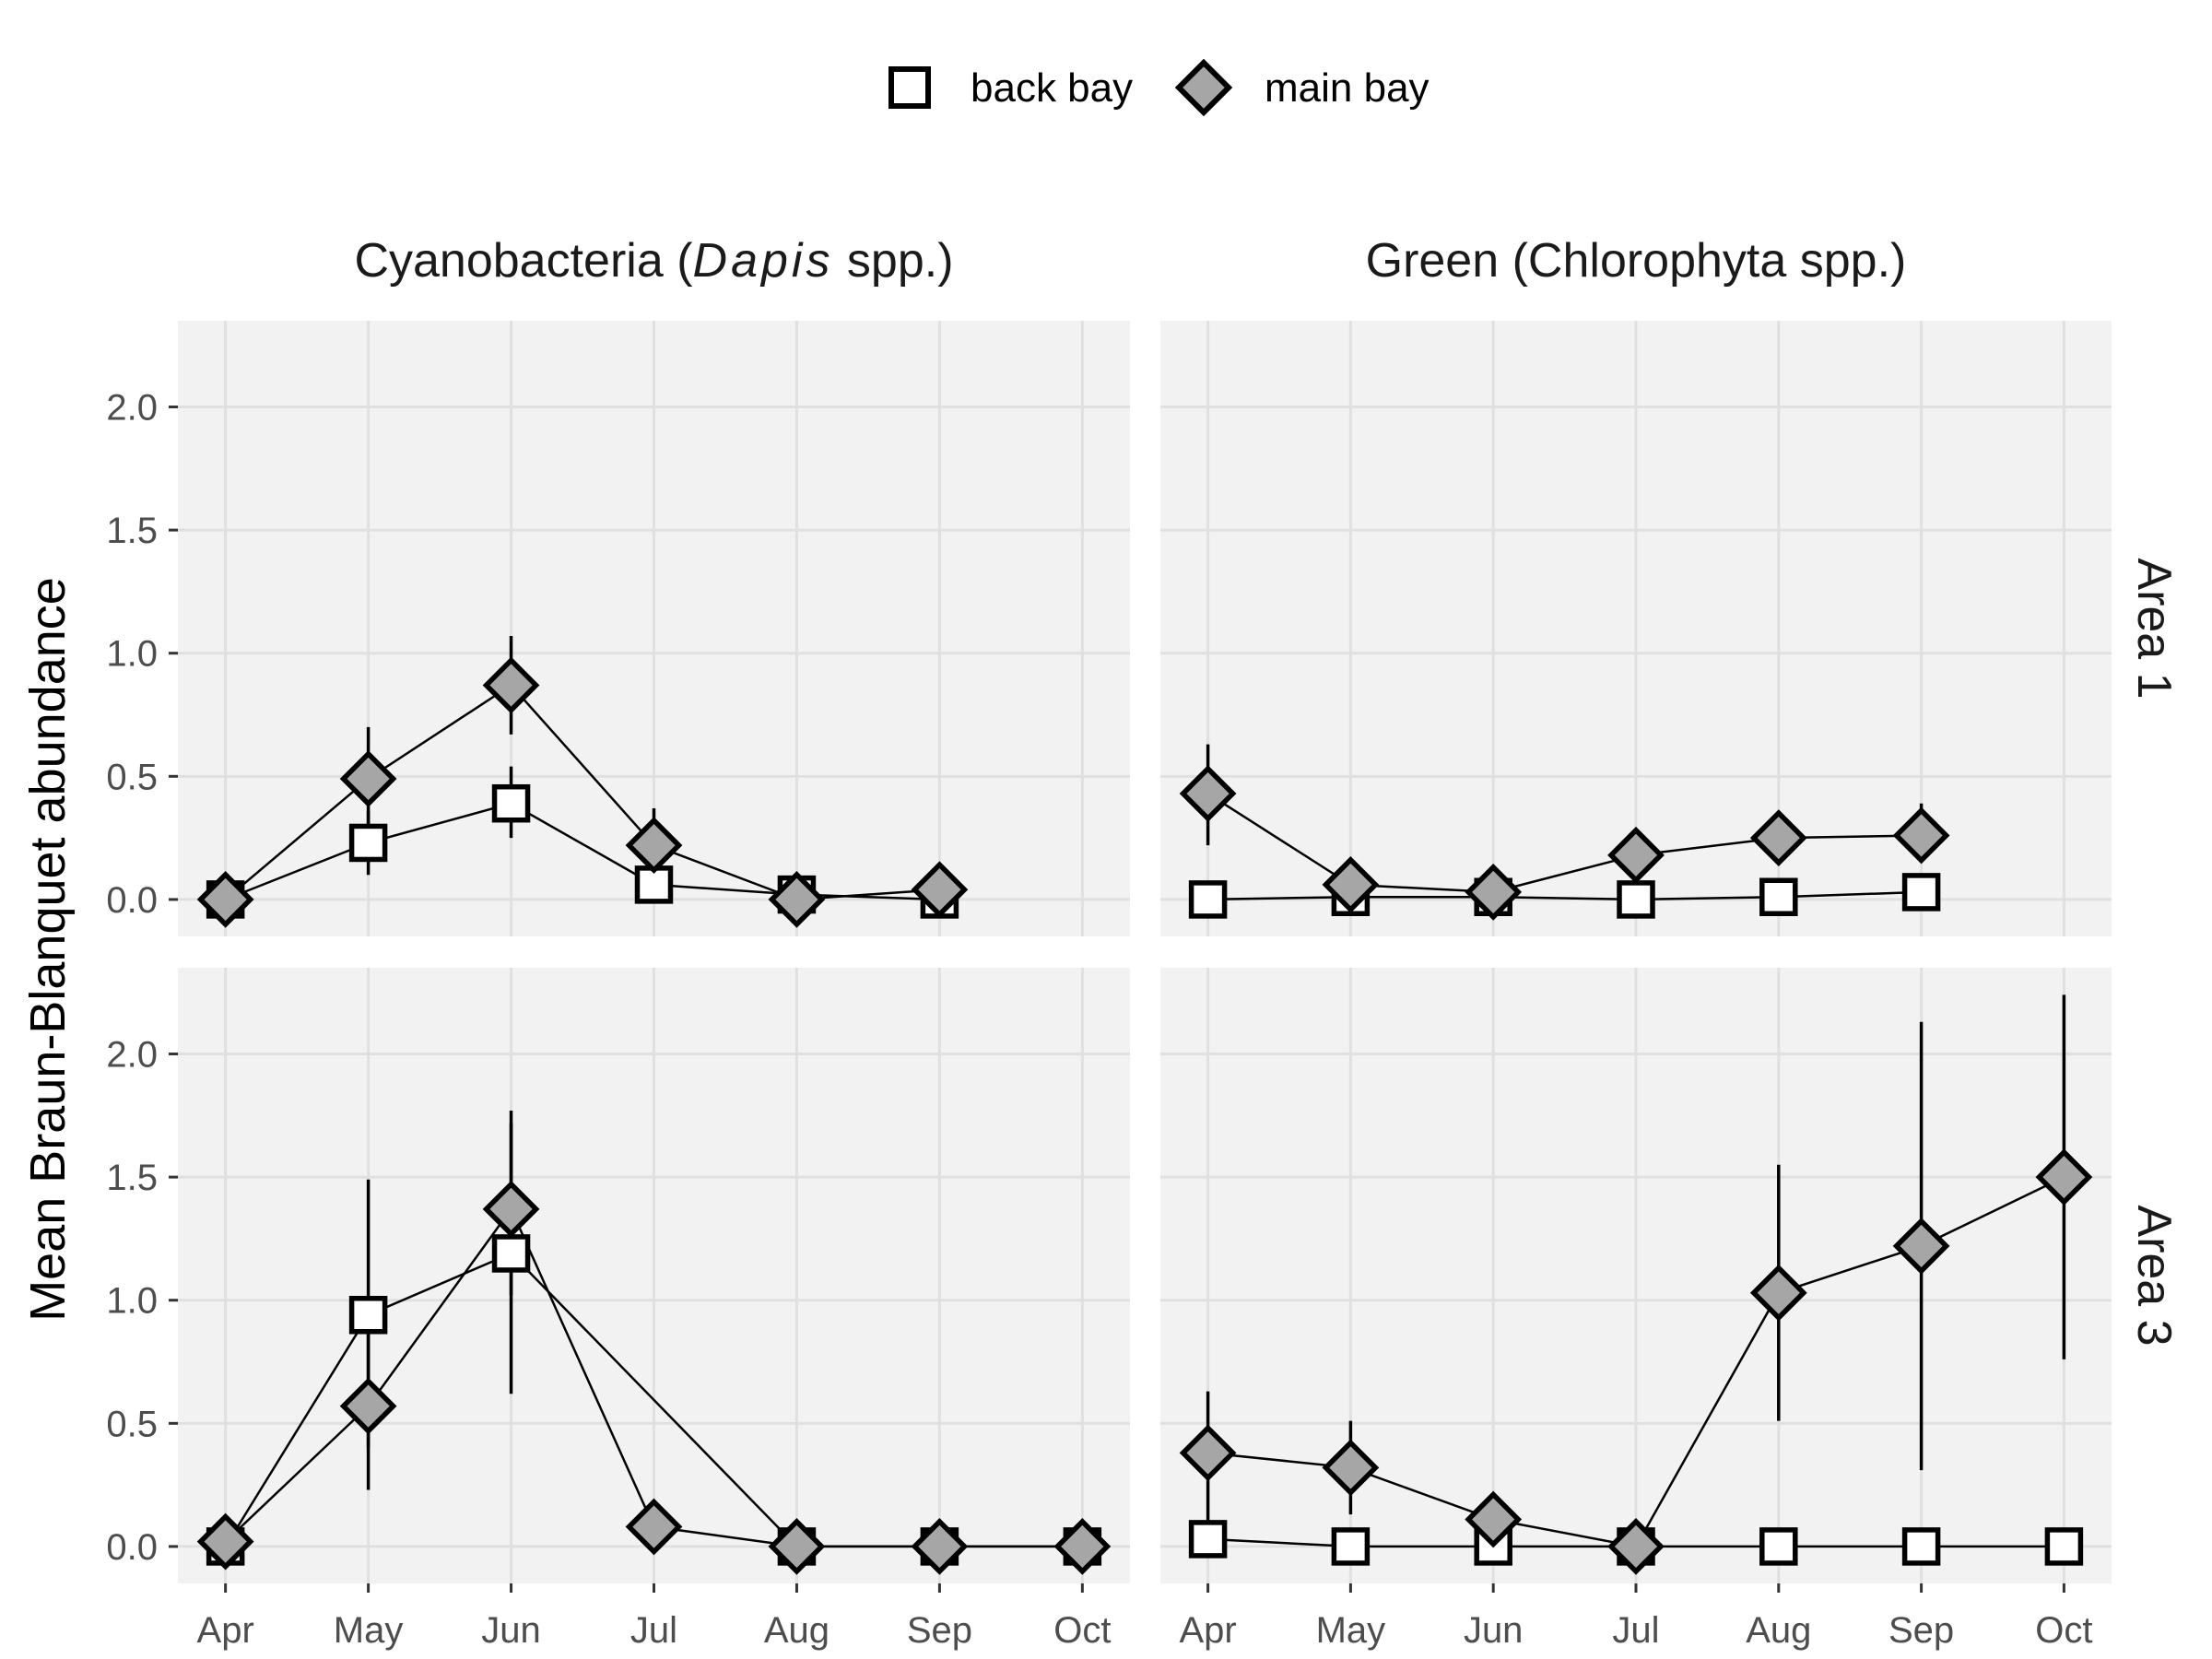  What do you see at coordinates (1564, 895) in the screenshot?
I see `series-line-back-bay` at bounding box center [1564, 895].